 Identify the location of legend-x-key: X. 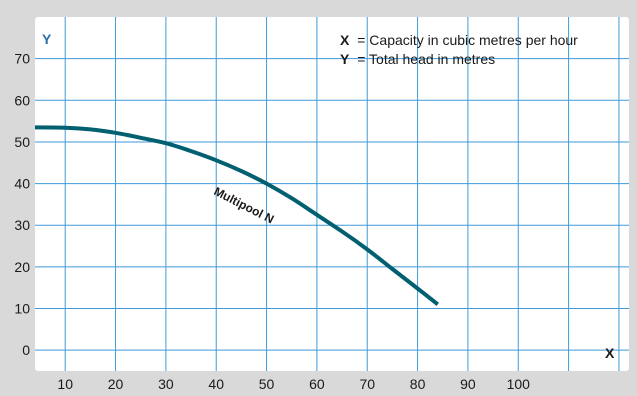
(345, 40).